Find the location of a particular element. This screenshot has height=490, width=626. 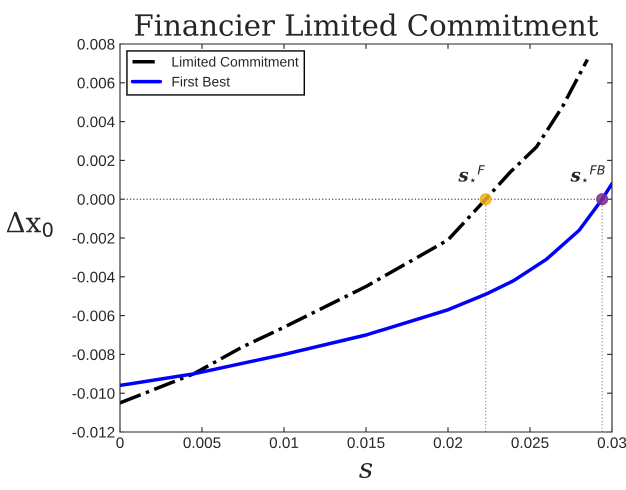

legend-label: Limited Commitment is located at coordinates (235, 61).